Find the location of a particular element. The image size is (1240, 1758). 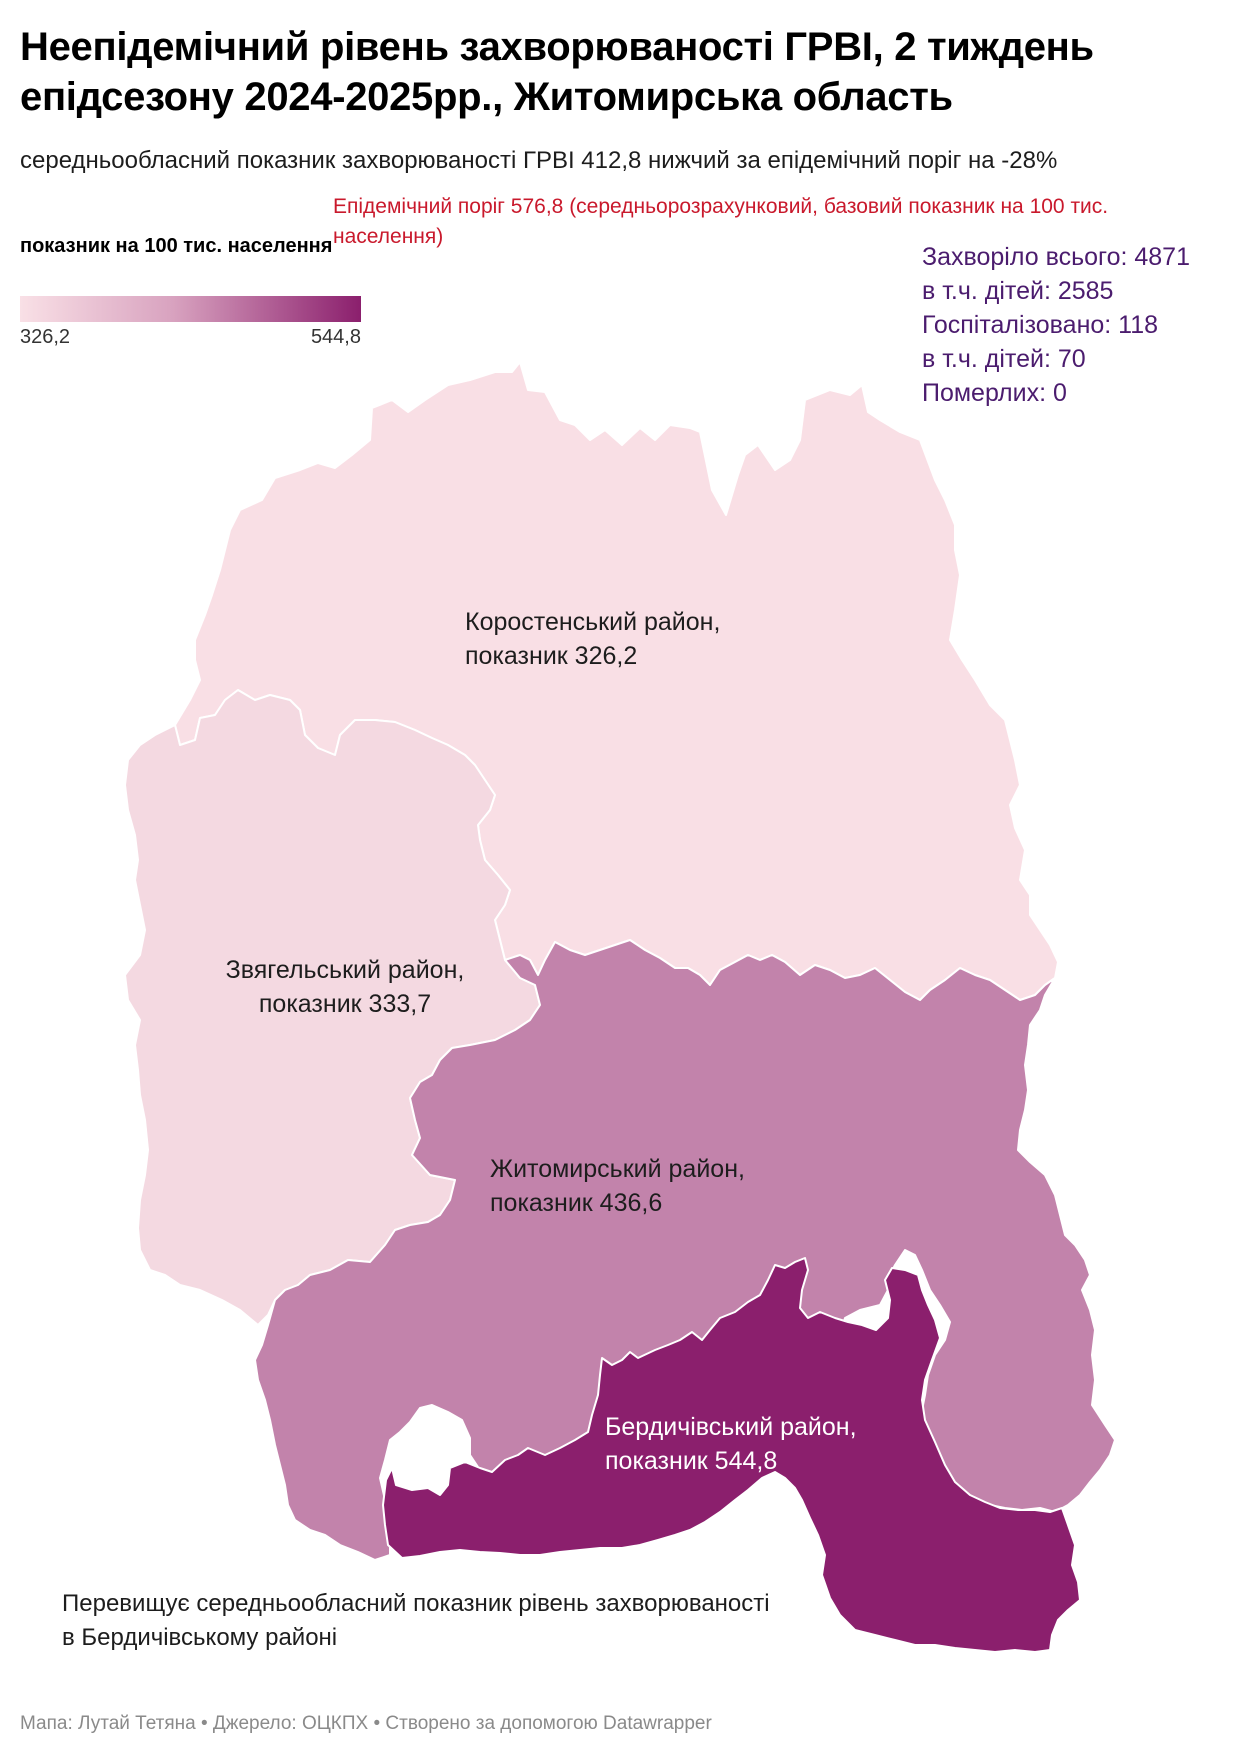

region-label-line: показник 333,7 is located at coordinates (345, 1004).